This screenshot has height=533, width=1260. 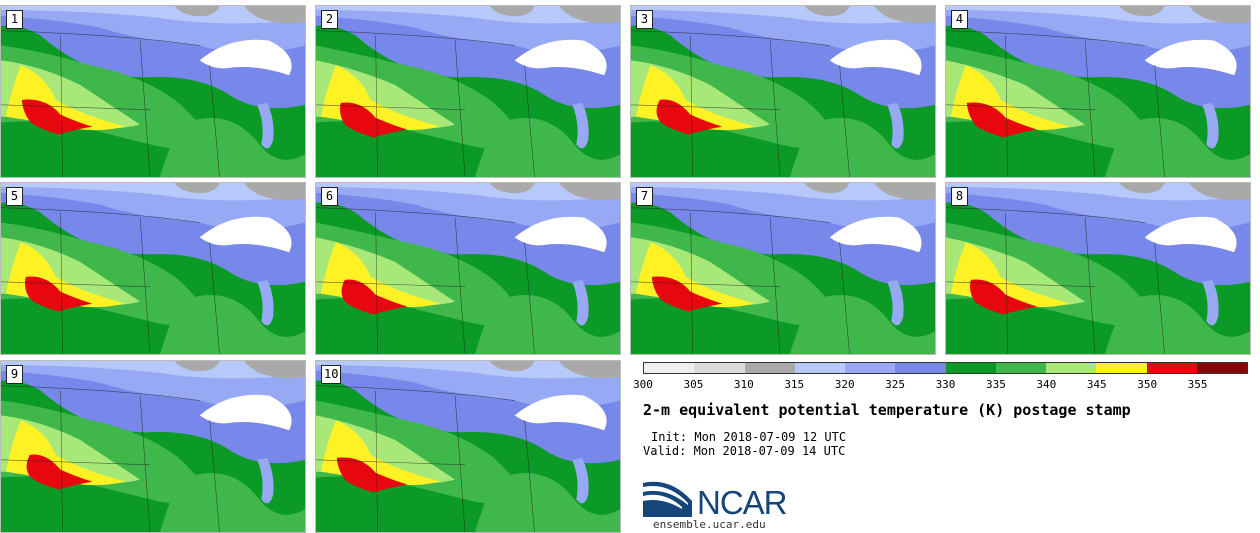 What do you see at coordinates (693, 384) in the screenshot?
I see `colorbar-tick-label: 305` at bounding box center [693, 384].